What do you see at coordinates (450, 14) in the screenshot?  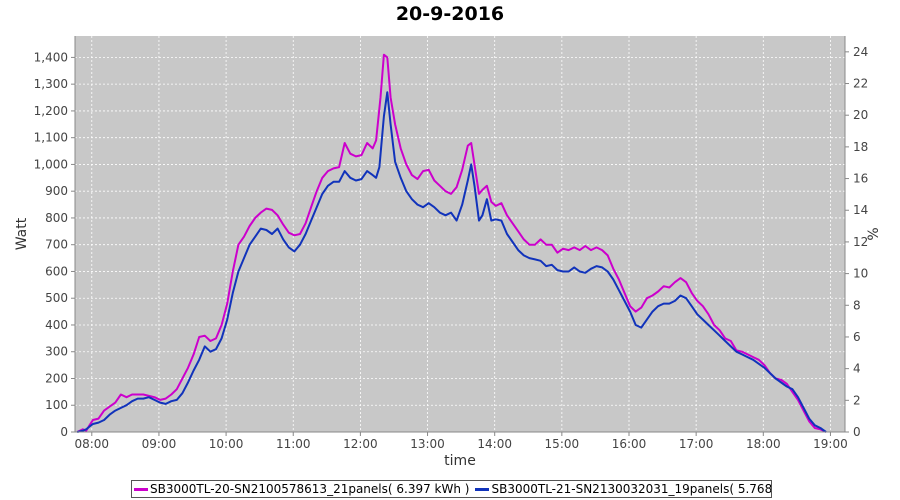 I see `chart-title: 20-9-2016` at bounding box center [450, 14].